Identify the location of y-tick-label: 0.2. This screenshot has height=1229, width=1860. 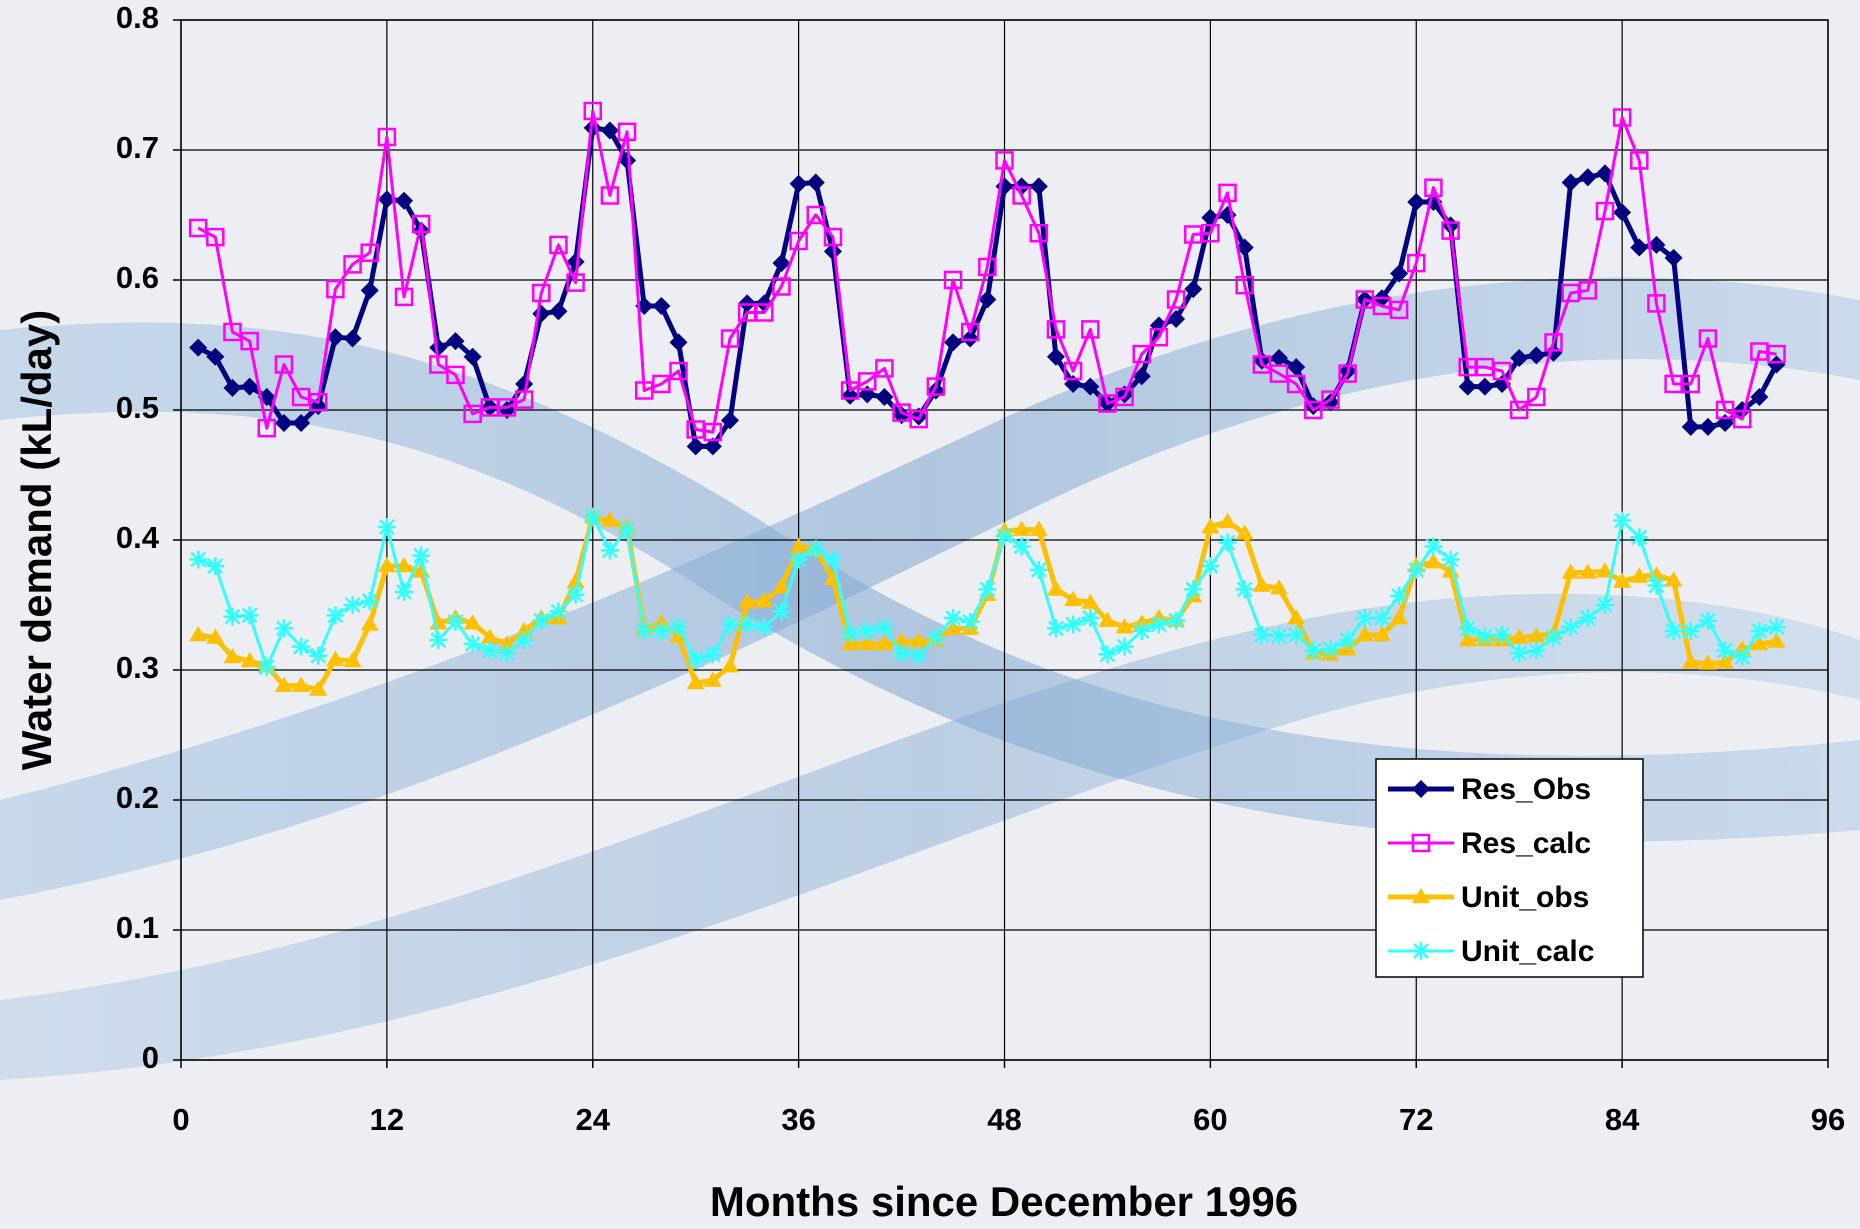
(137, 797).